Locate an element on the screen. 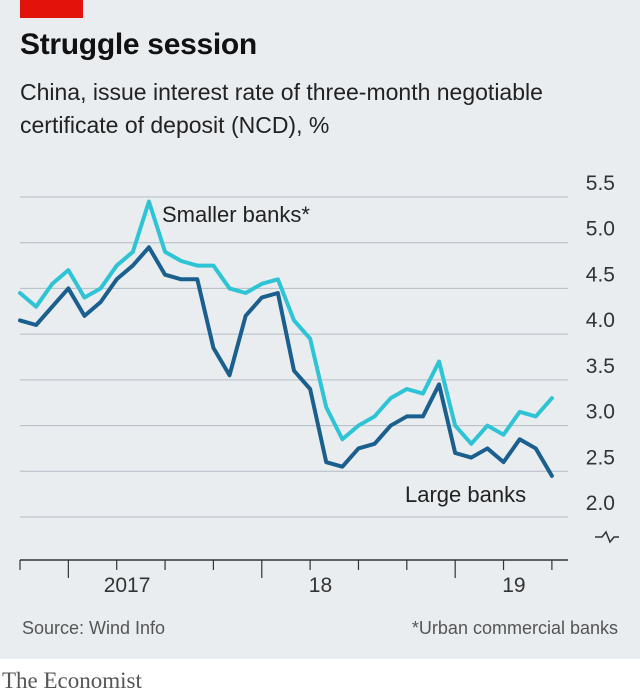  source-note: Source: Wind Info is located at coordinates (94, 628).